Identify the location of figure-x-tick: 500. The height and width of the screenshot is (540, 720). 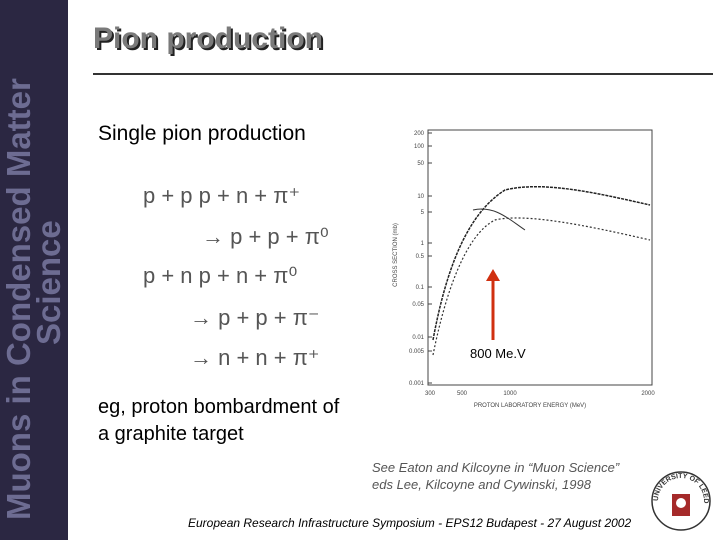
(462, 394).